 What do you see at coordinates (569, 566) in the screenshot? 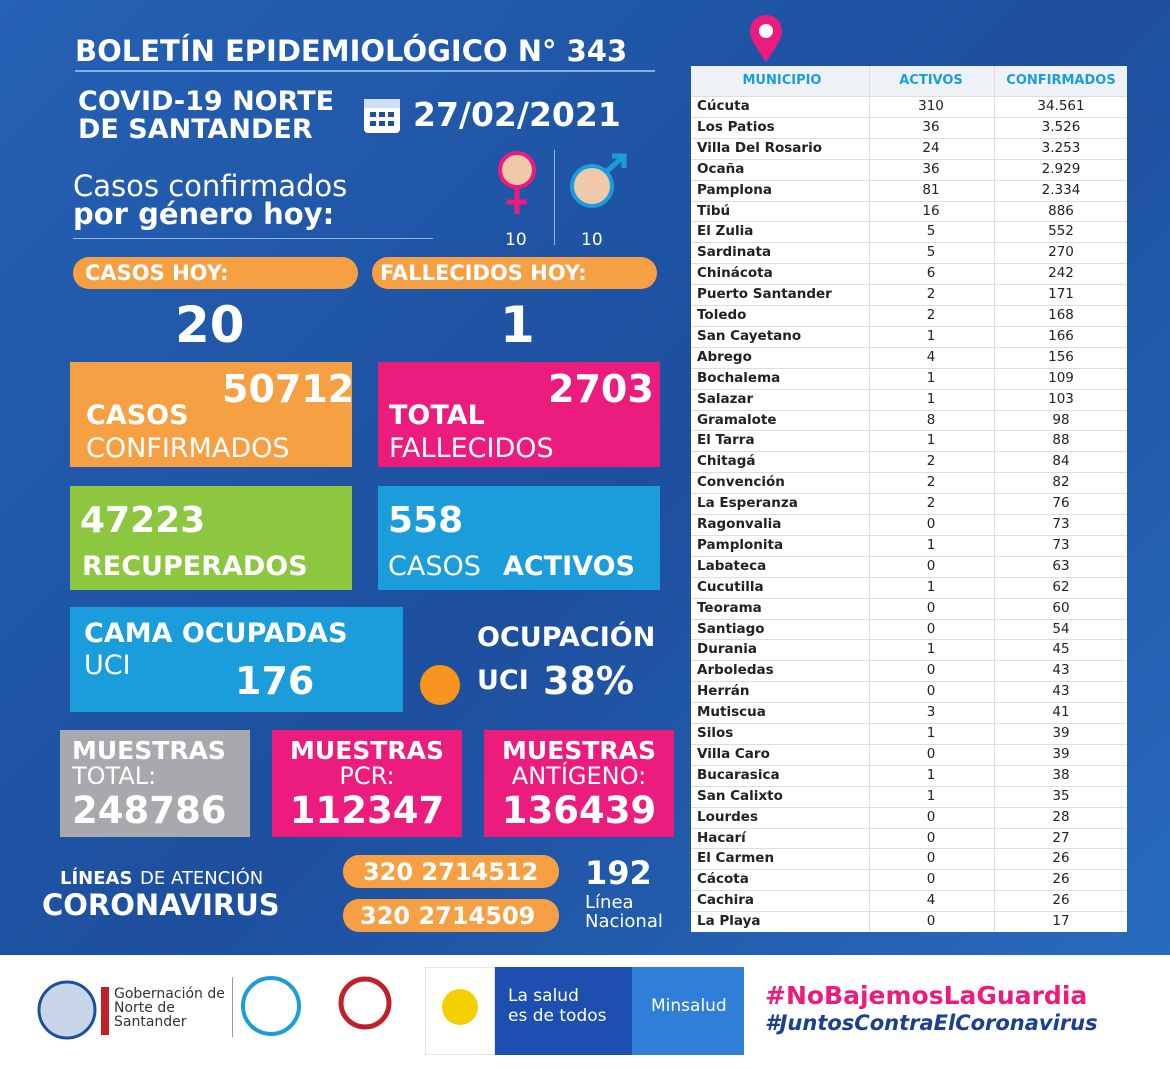
I see `label: ACTIVOS` at bounding box center [569, 566].